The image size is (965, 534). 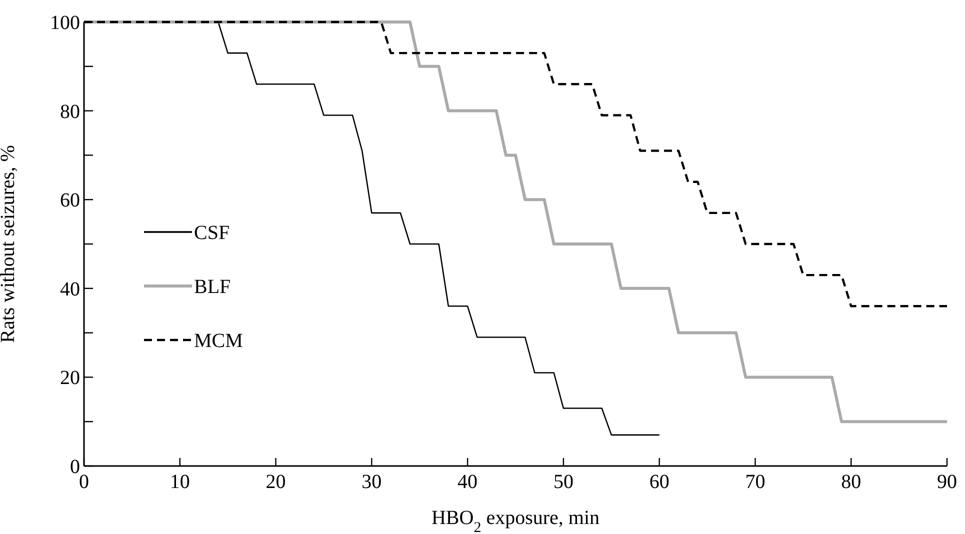 What do you see at coordinates (70, 111) in the screenshot?
I see `y-tick-label: 80` at bounding box center [70, 111].